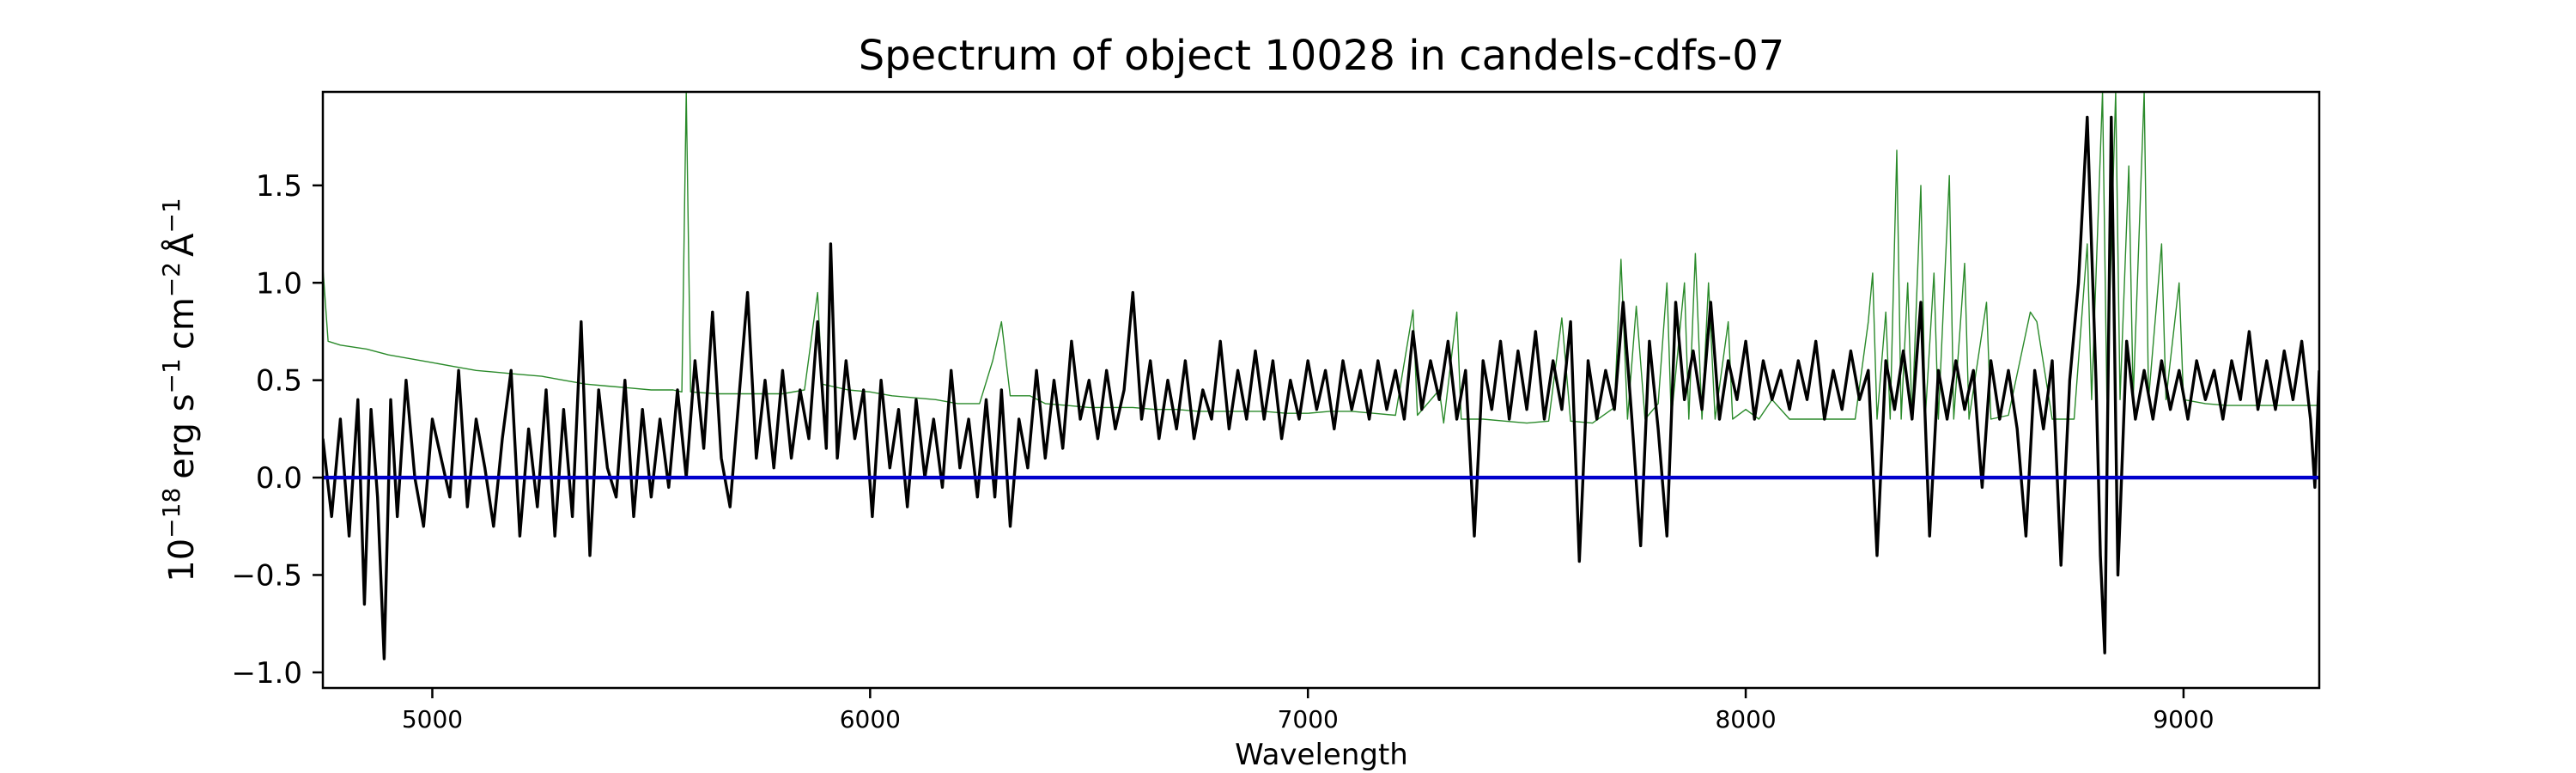 The height and width of the screenshot is (773, 2576). What do you see at coordinates (277, 430) in the screenshot?
I see `y-axis: −1.0 −0.5 0.0 0.5 1.0 1.5` at bounding box center [277, 430].